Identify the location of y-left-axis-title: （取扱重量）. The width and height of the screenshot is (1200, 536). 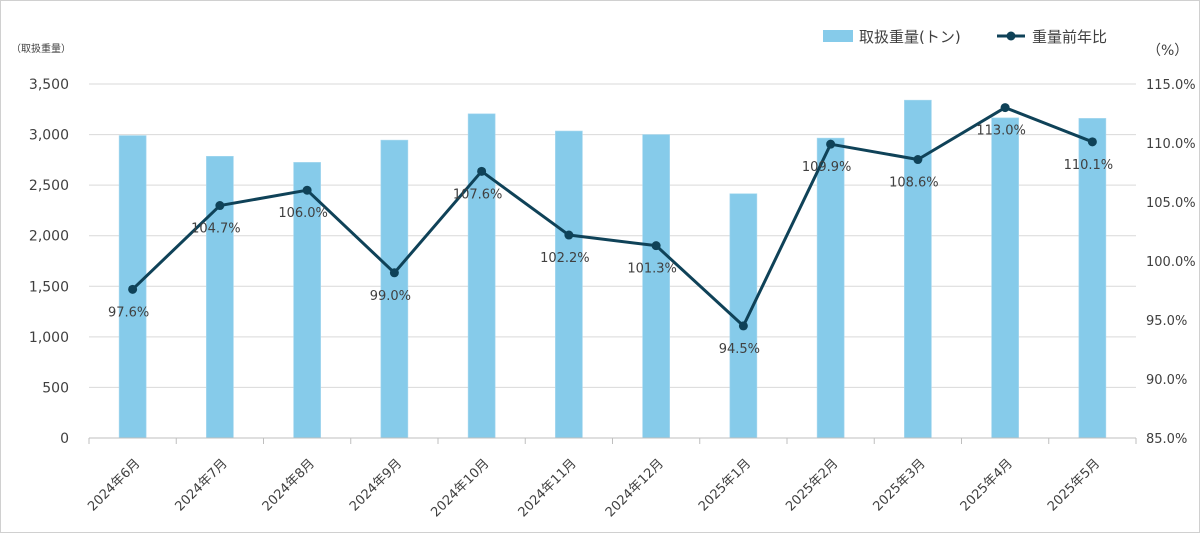
(41, 48).